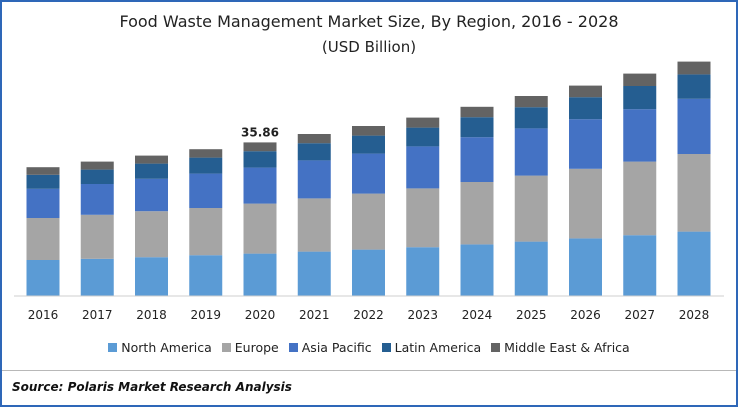 The height and width of the screenshot is (407, 738). What do you see at coordinates (386, 347) in the screenshot?
I see `legend-swatch-latin-america` at bounding box center [386, 347].